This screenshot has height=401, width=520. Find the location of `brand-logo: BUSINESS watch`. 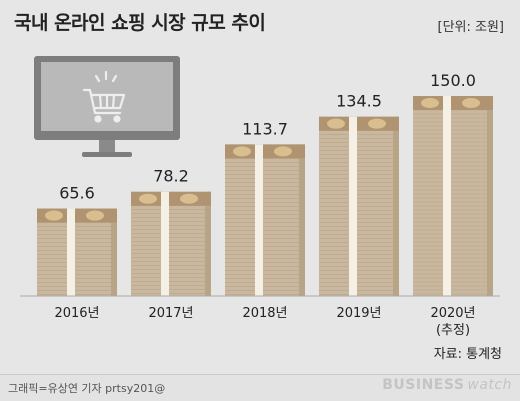

brand-logo: BUSINESS watch is located at coordinates (447, 385).